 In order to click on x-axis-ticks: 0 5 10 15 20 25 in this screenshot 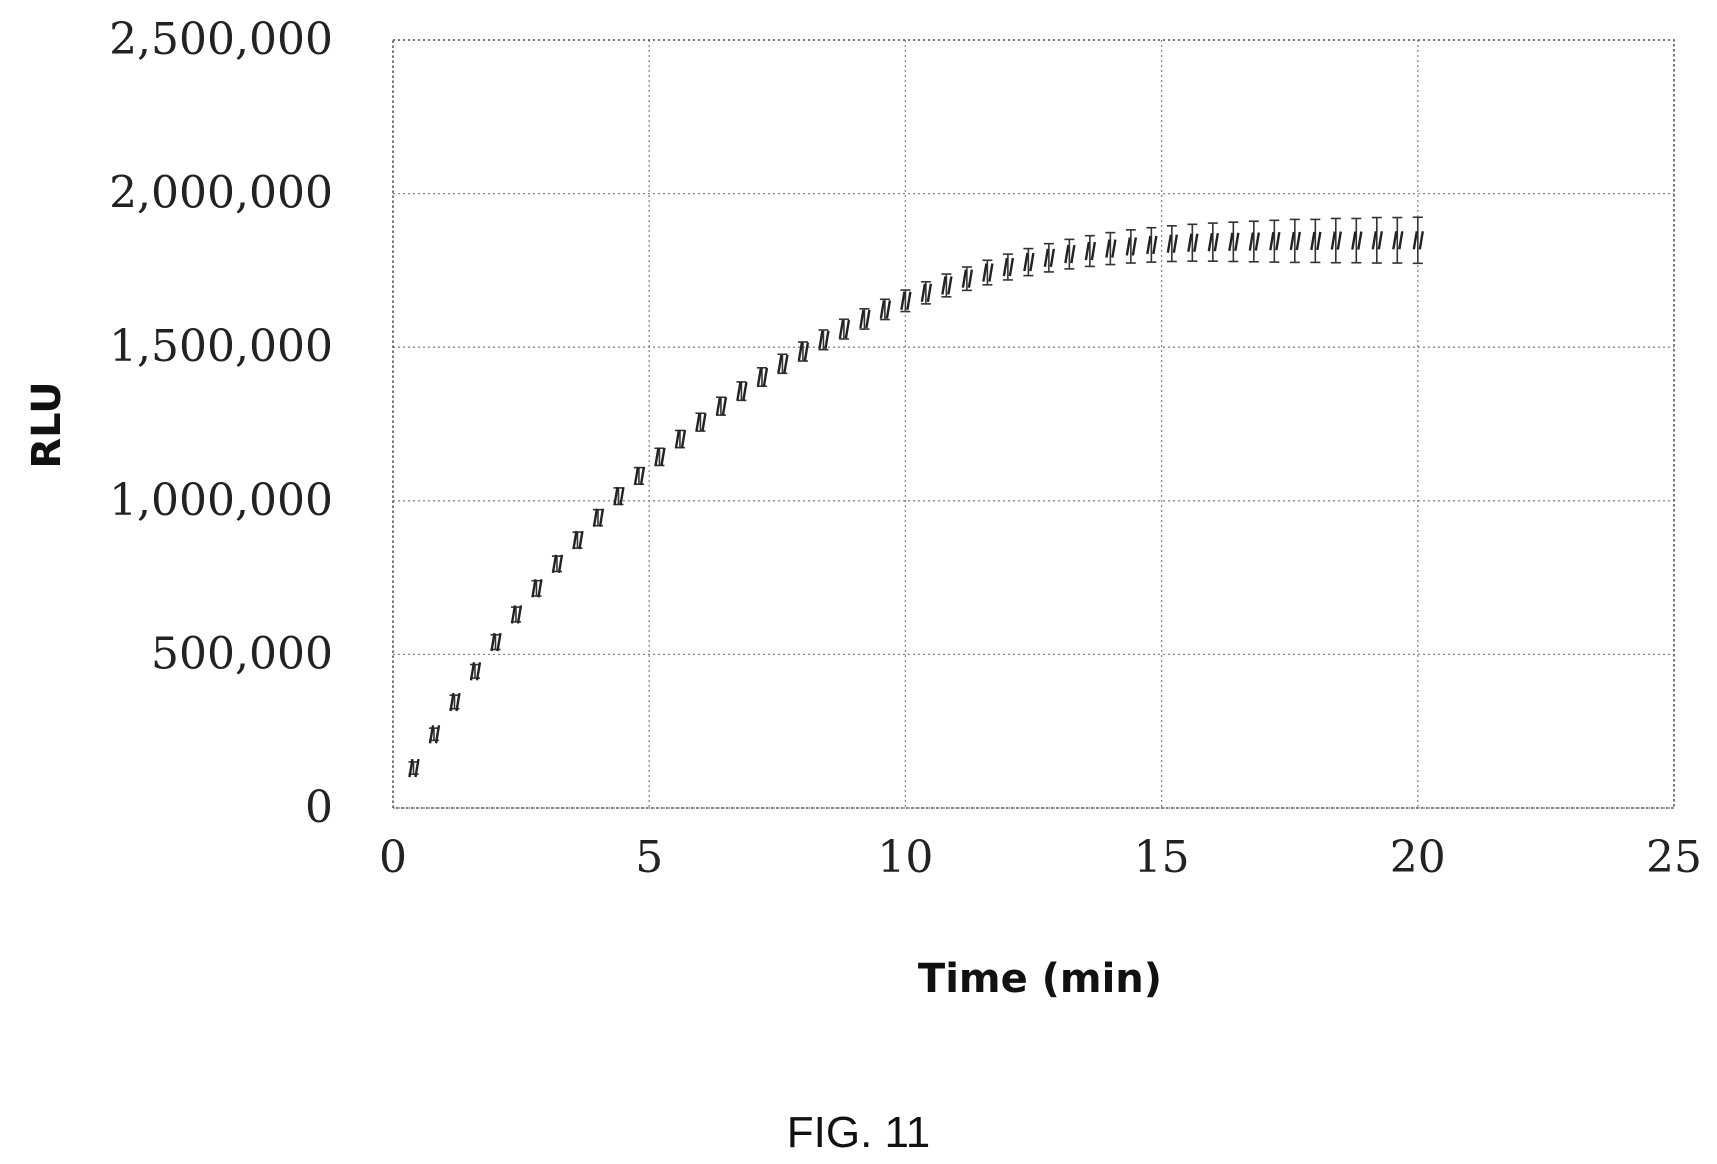, I will do `click(1040, 857)`.